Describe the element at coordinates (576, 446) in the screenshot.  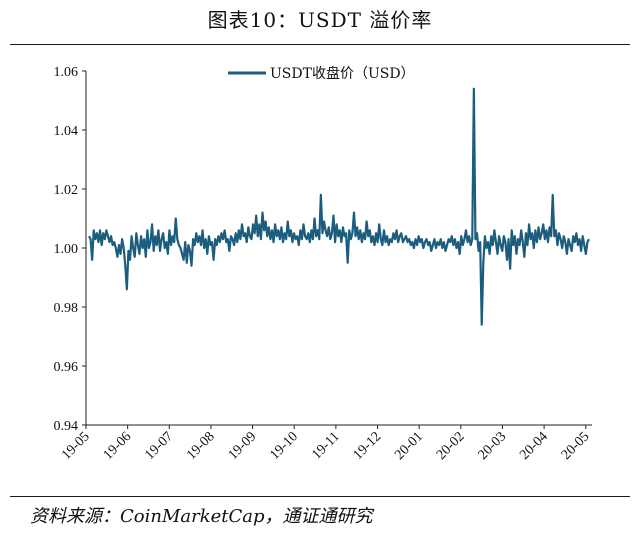
I see `x-tick-label: 20-05` at that location.